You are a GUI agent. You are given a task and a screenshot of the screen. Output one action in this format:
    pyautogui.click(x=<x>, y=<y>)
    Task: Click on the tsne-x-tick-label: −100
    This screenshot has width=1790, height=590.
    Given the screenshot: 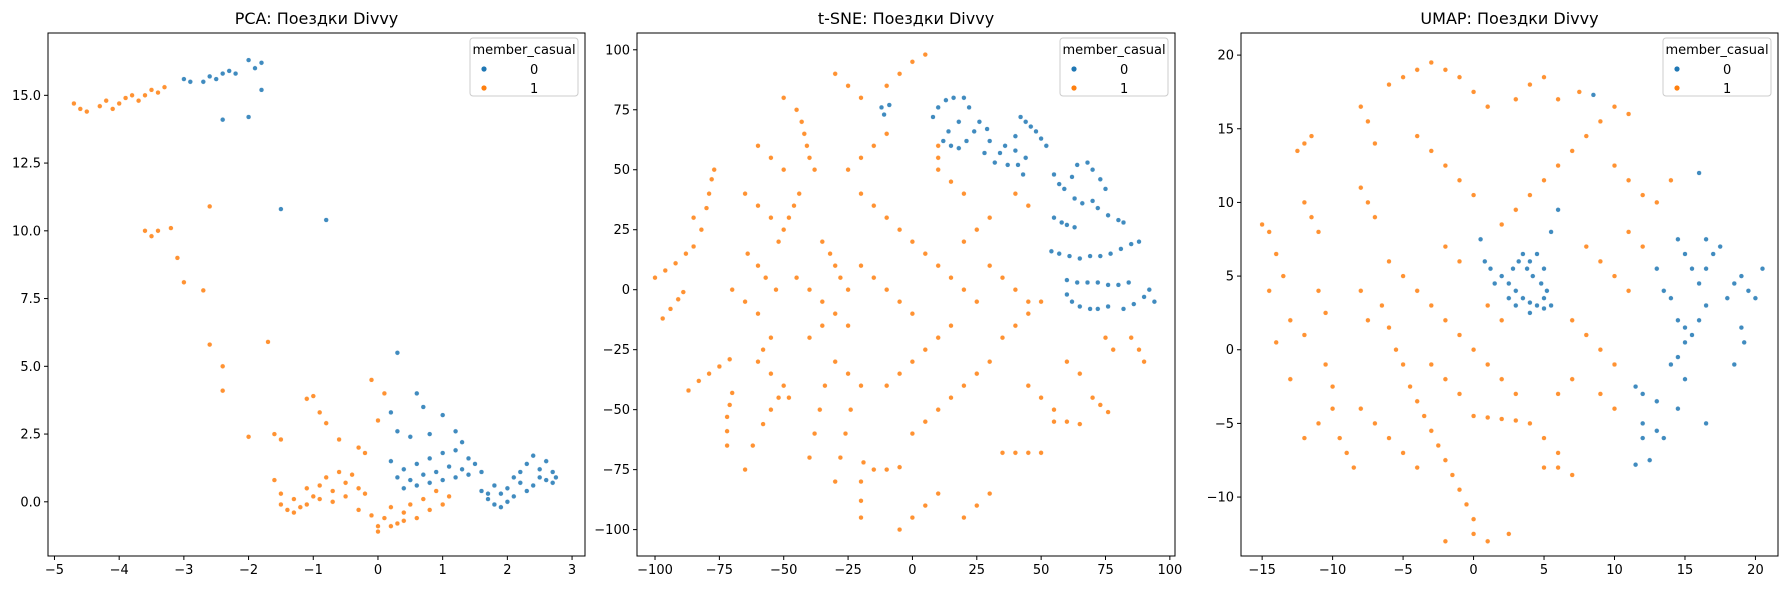 What is the action you would take?
    pyautogui.click(x=655, y=570)
    